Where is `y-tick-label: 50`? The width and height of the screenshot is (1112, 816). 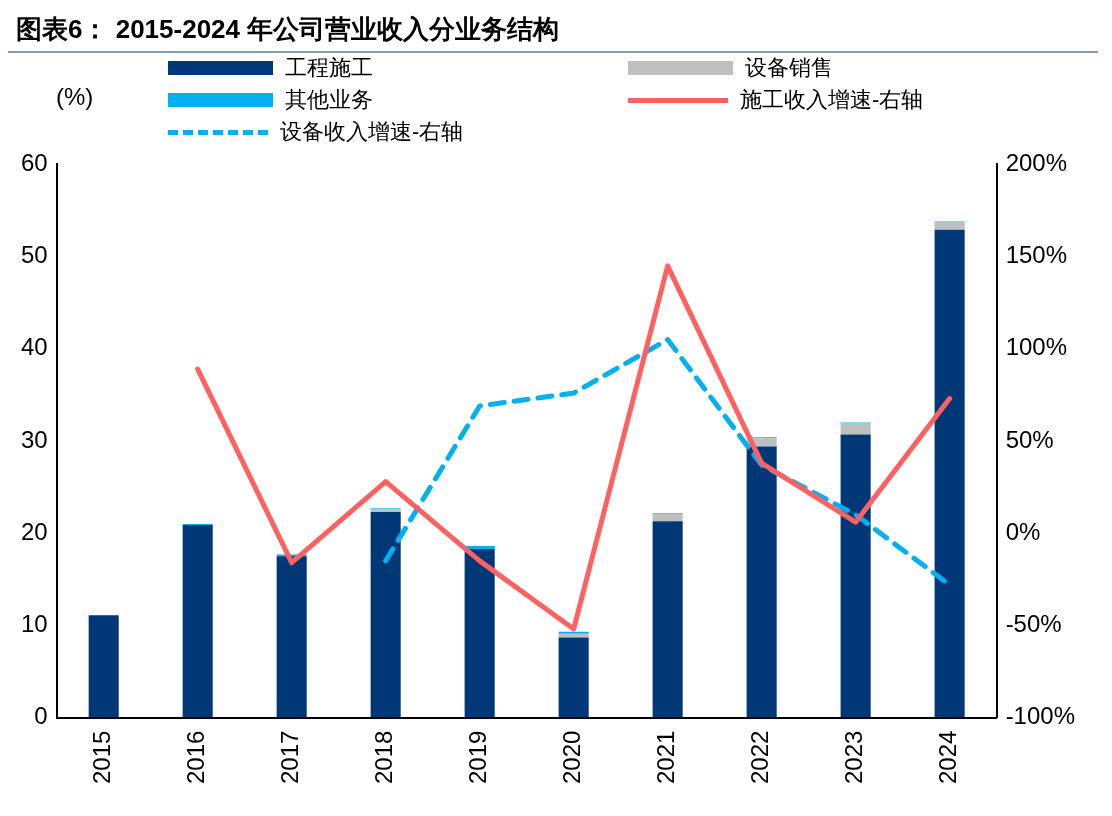
y-tick-label: 50 is located at coordinates (34, 255).